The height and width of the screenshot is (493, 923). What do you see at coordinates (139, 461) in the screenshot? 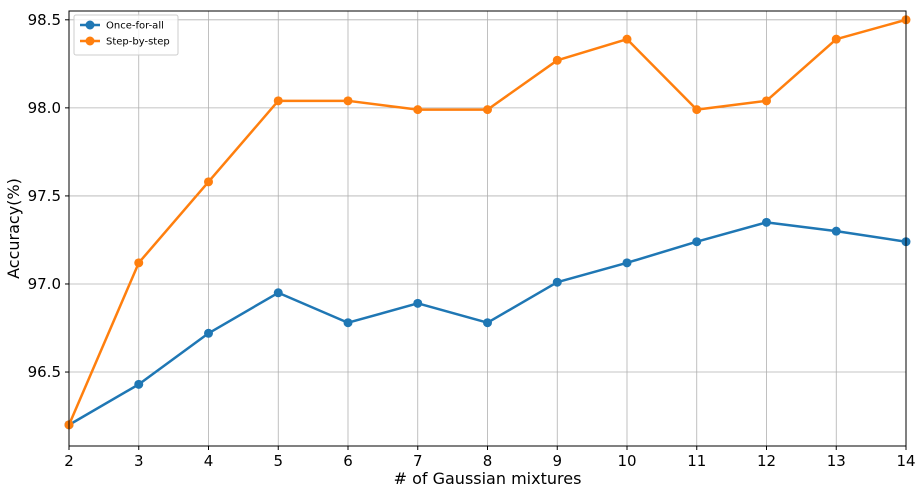
I see `x-tick-label: 3` at bounding box center [139, 461].